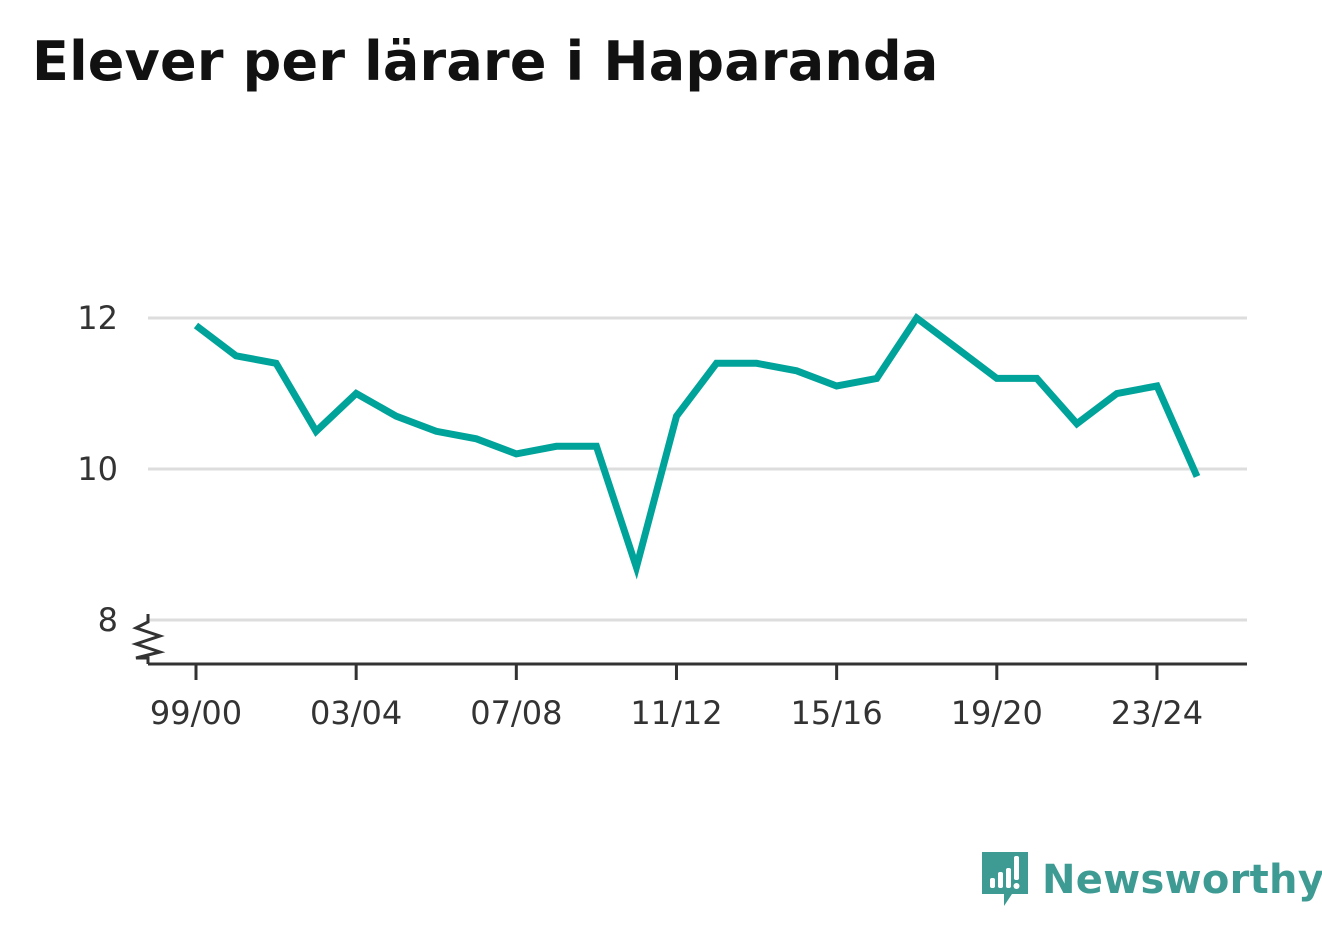 This screenshot has height=939, width=1322. What do you see at coordinates (997, 713) in the screenshot?
I see `x-tick-label: 19/20` at bounding box center [997, 713].